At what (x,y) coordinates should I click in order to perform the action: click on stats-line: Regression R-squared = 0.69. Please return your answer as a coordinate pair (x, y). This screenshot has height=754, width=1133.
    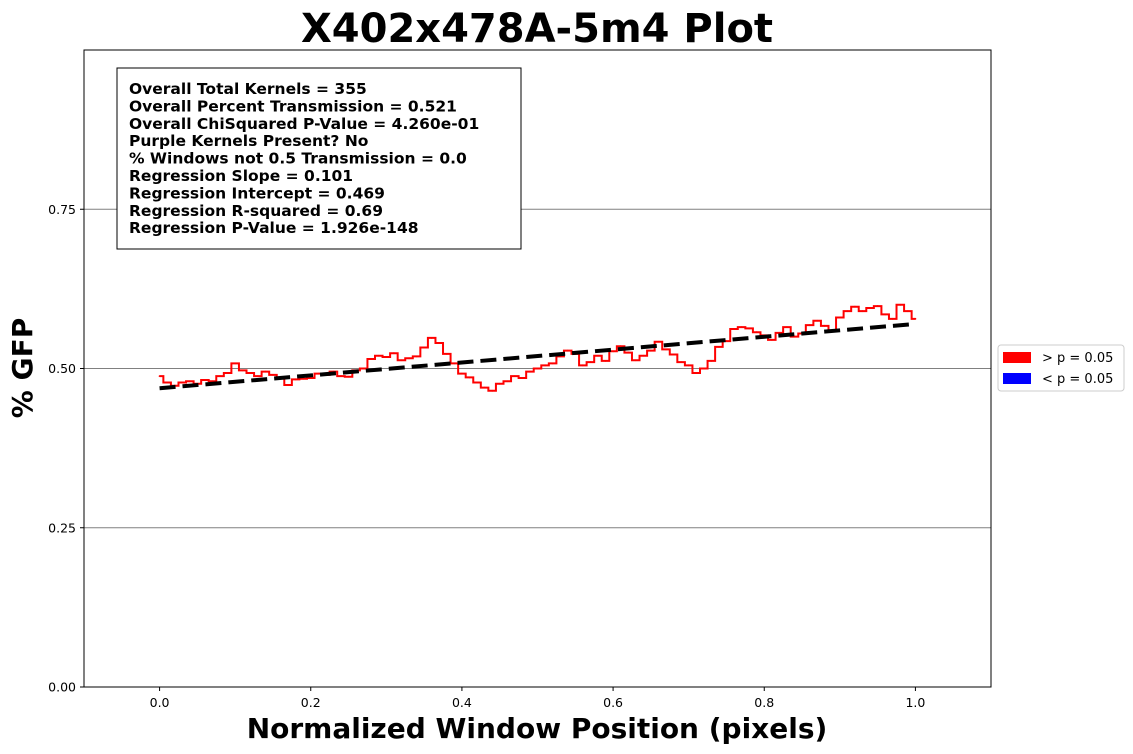
    Looking at the image, I should click on (256, 211).